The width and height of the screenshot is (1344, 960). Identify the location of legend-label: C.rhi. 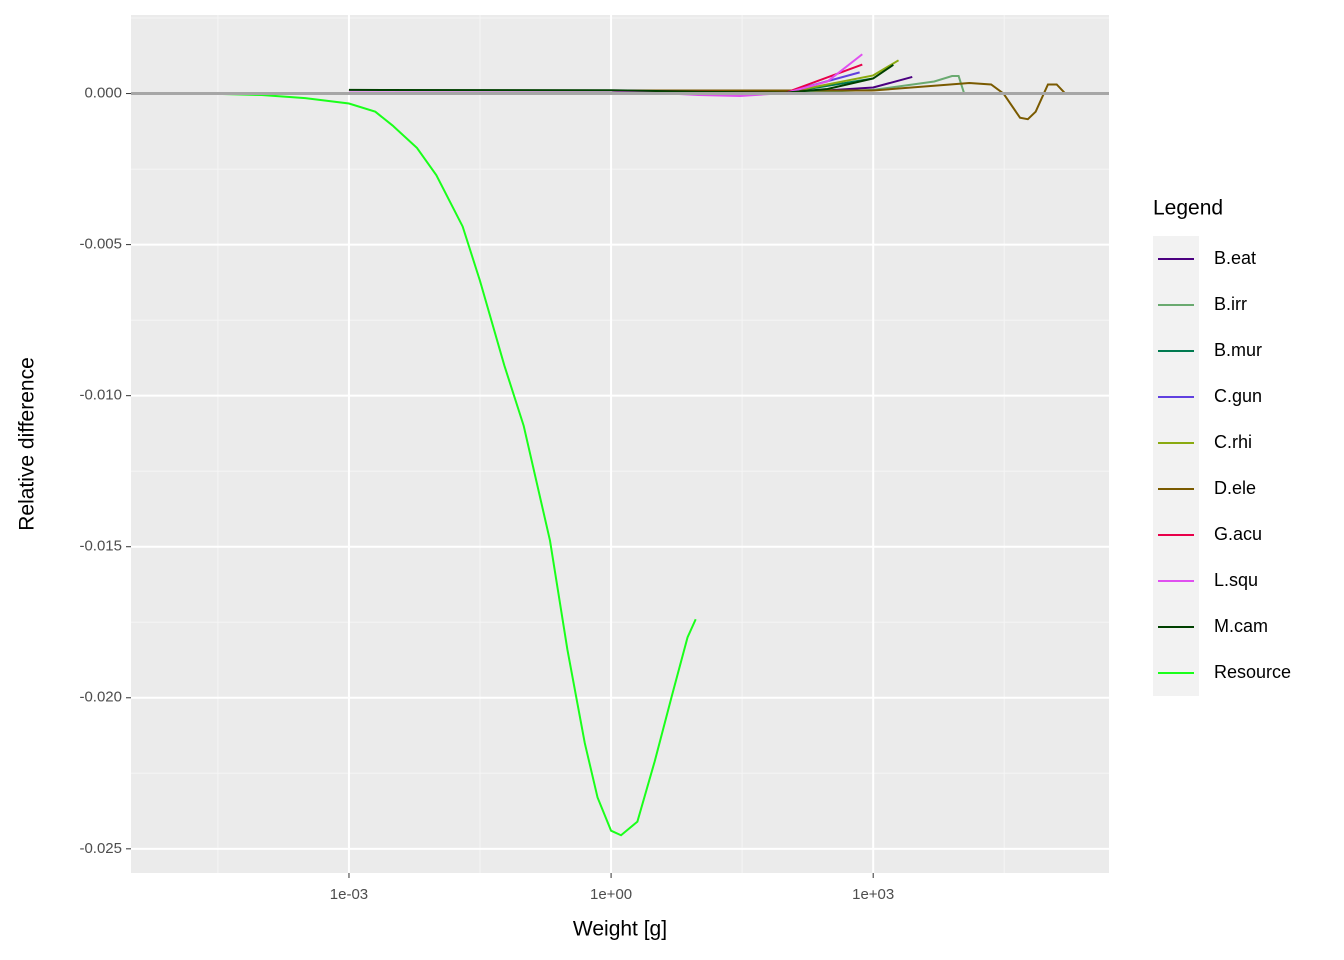
(1233, 442).